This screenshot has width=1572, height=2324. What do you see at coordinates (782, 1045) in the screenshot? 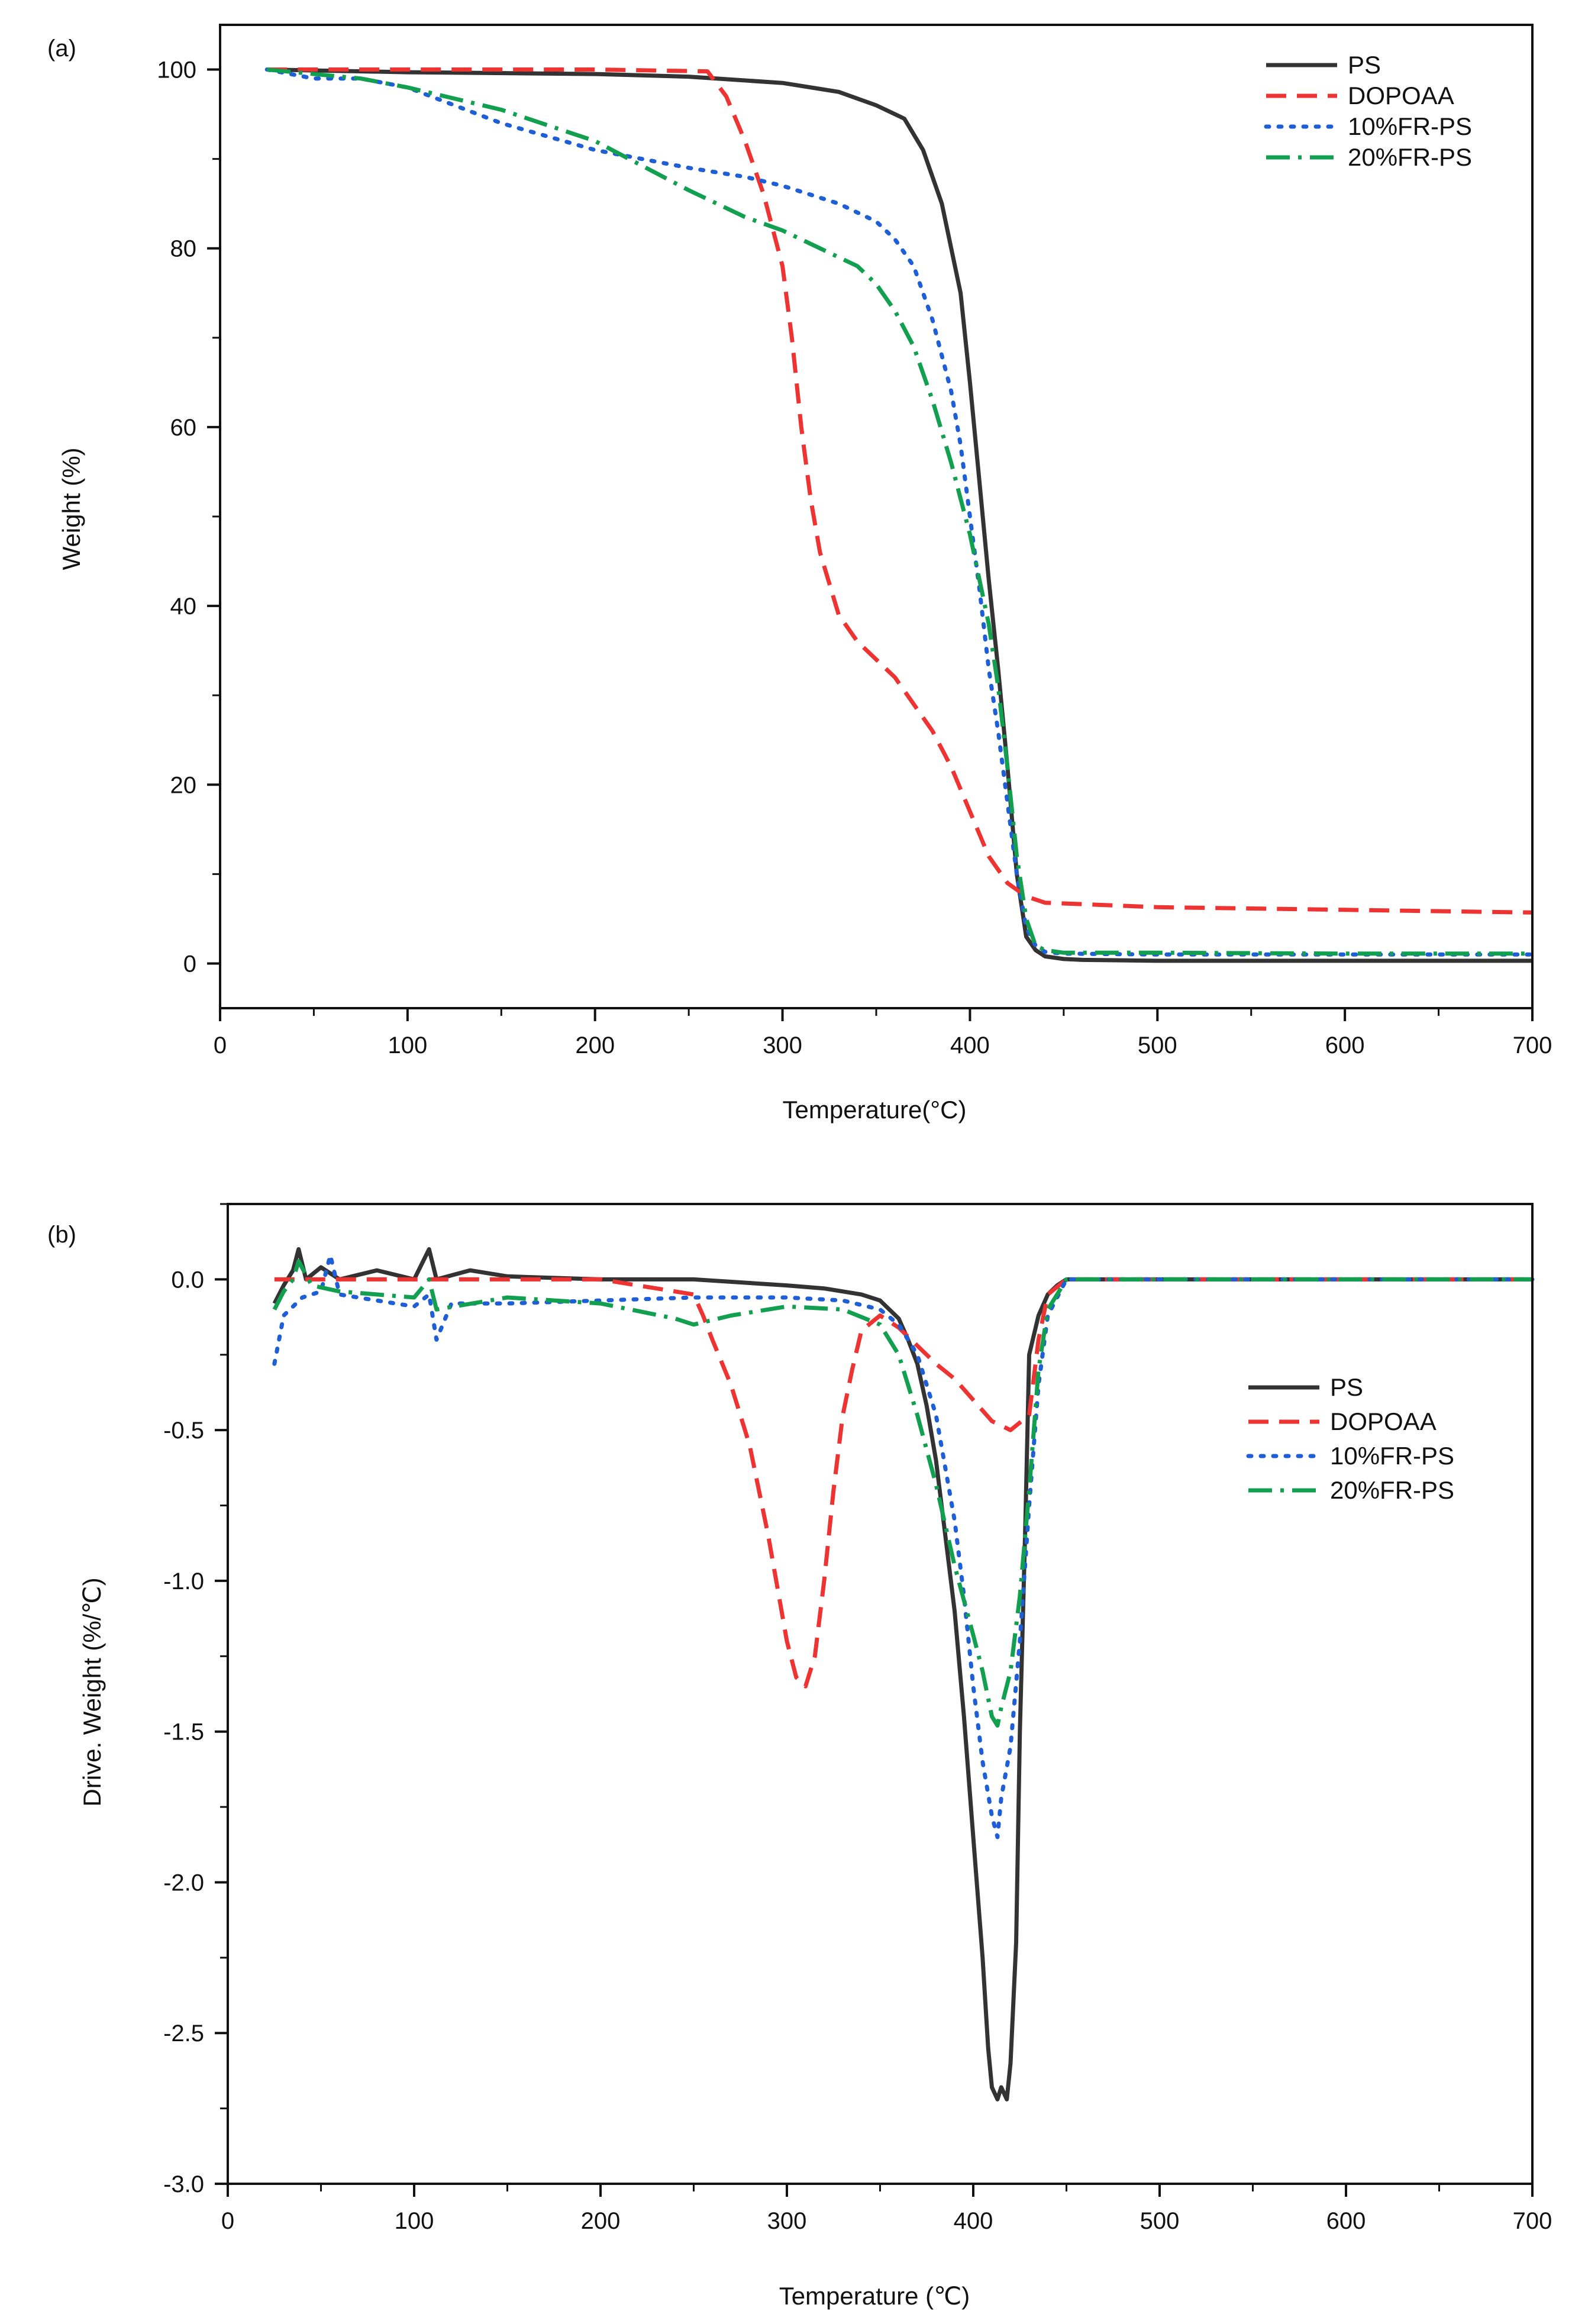
I see `panel-a-x-tick-label: 300` at bounding box center [782, 1045].